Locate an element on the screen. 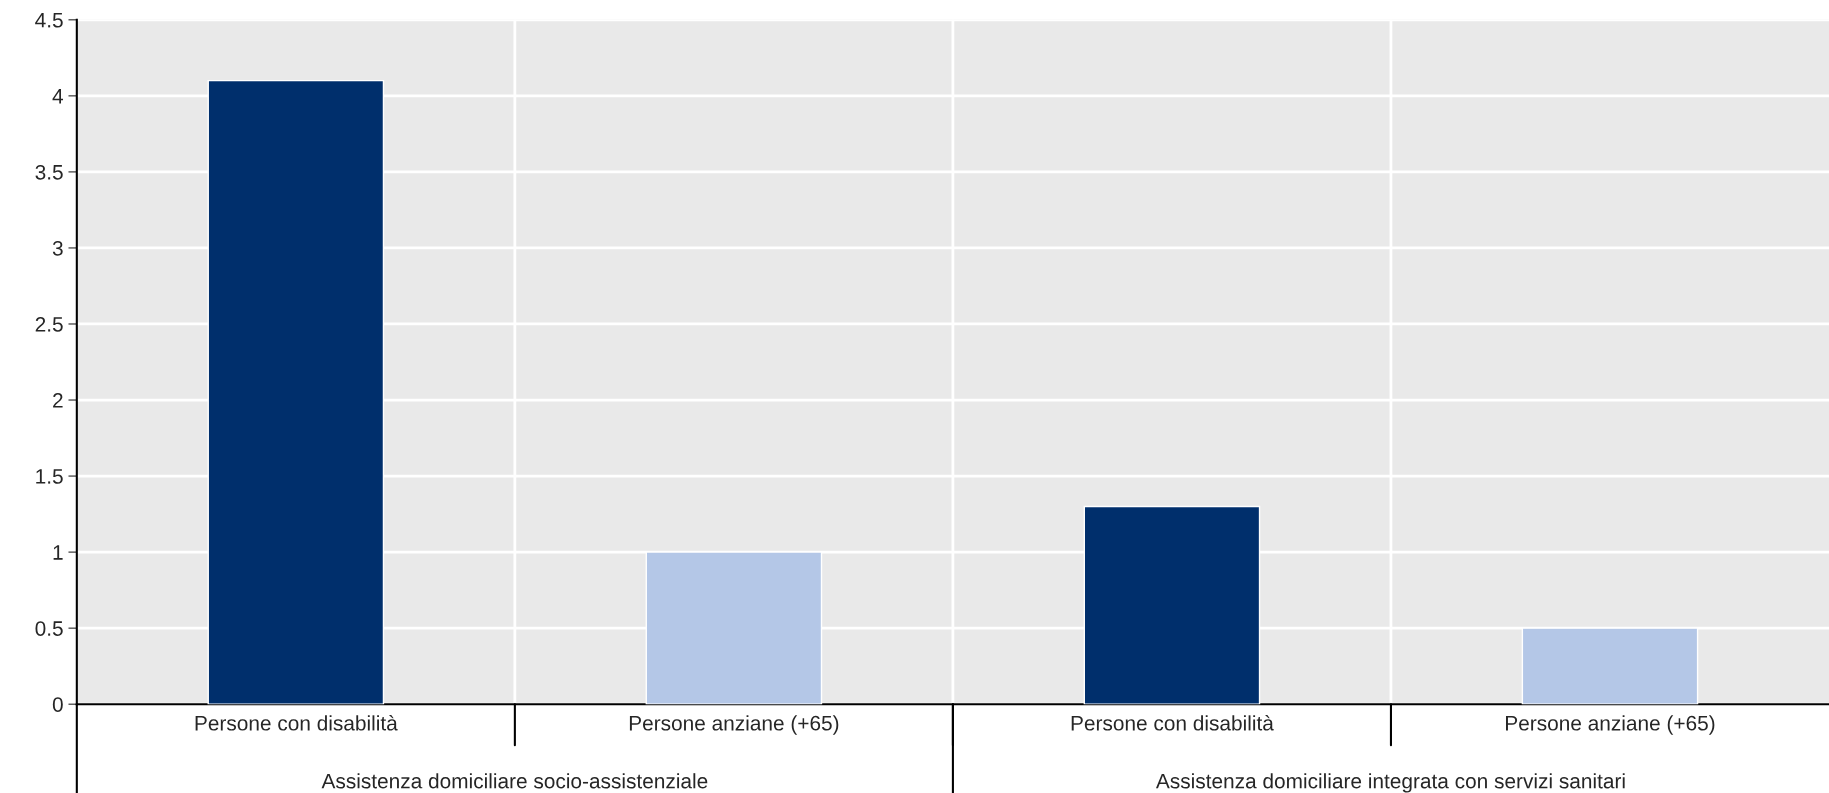  y-tick-label: 1 is located at coordinates (58, 552).